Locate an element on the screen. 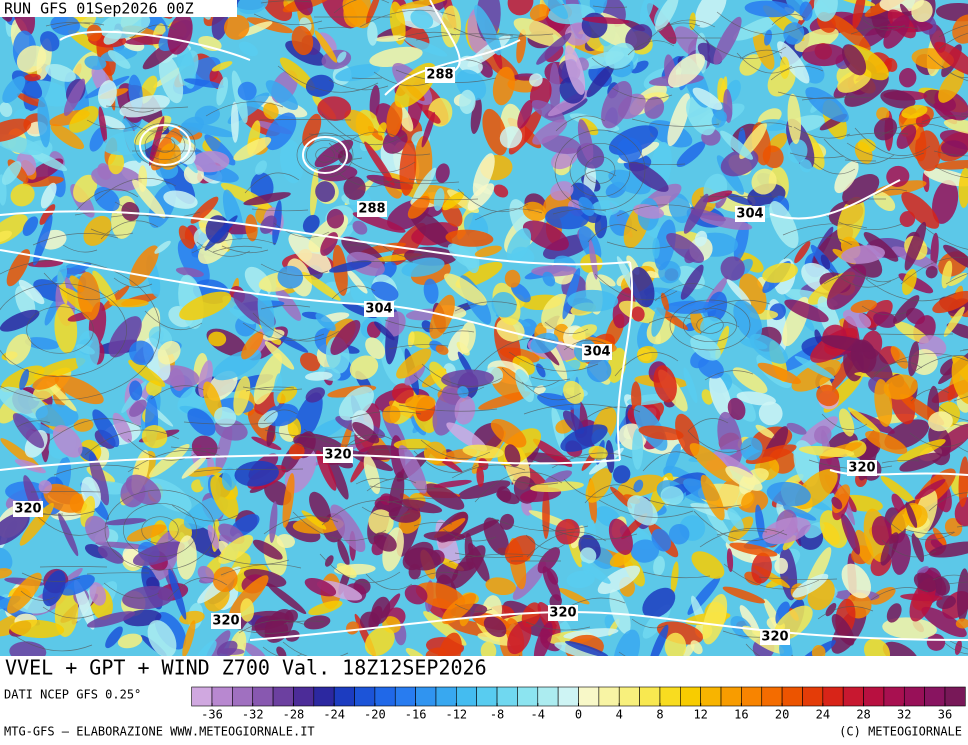 This screenshot has height=745, width=968. vortex-line is located at coordinates (63, 330).